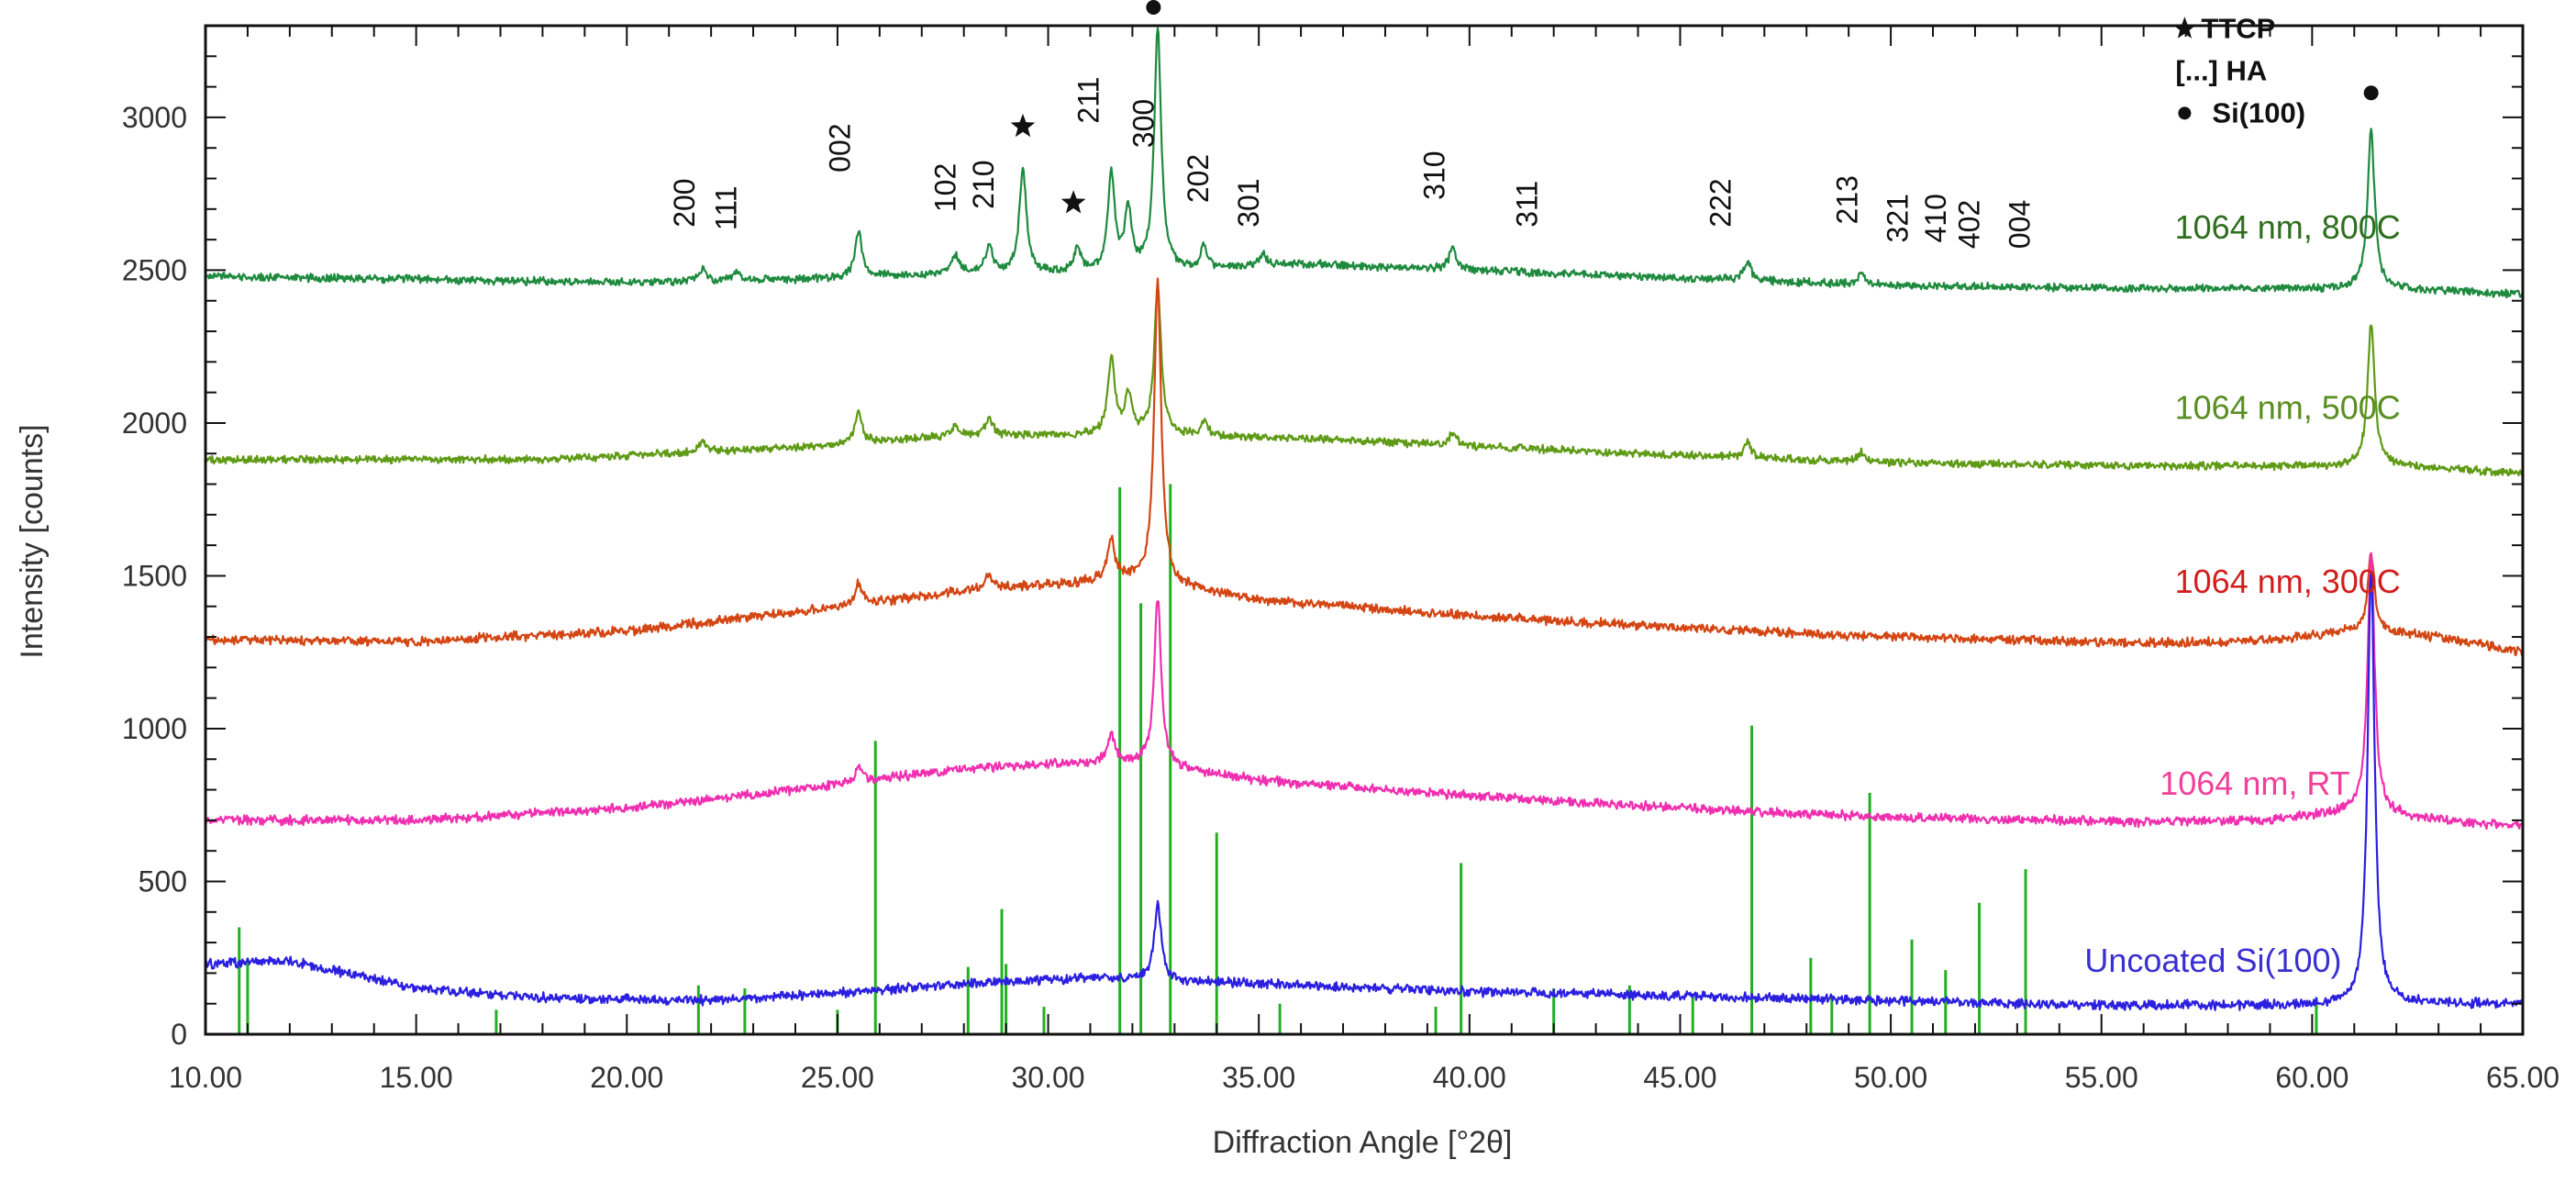  What do you see at coordinates (1897, 218) in the screenshot?
I see `peak-label: 321` at bounding box center [1897, 218].